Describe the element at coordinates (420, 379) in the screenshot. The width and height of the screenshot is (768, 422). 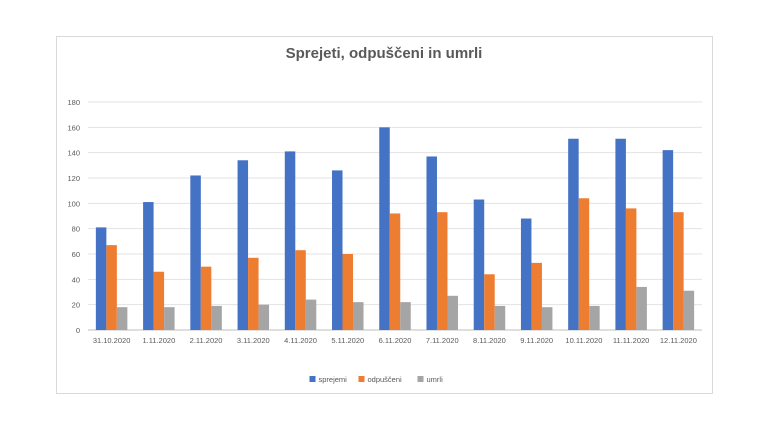
I see `legend-swatch-umrli` at that location.